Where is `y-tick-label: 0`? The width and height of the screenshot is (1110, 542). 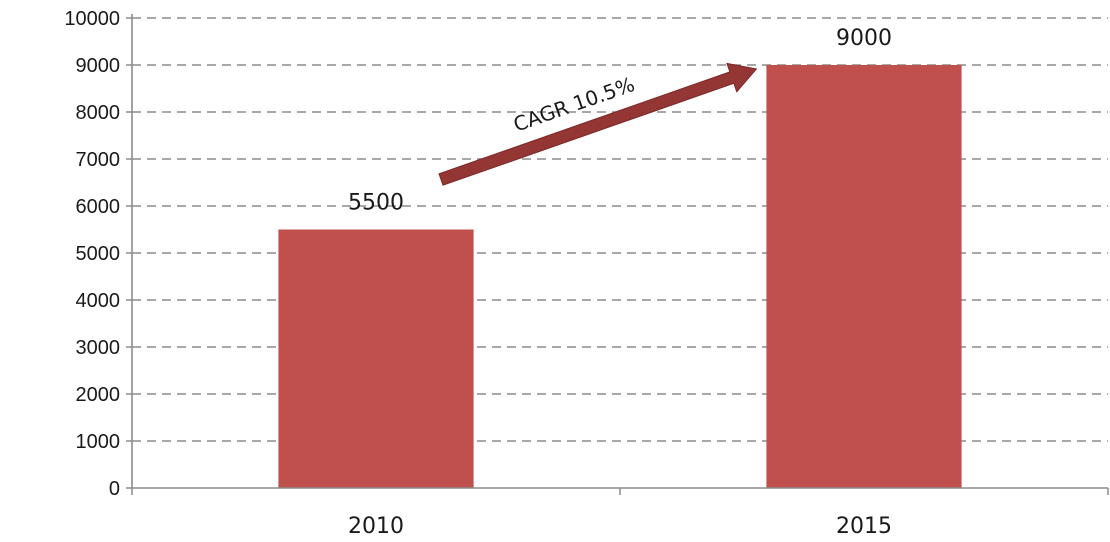
y-tick-label: 0 is located at coordinates (114, 489).